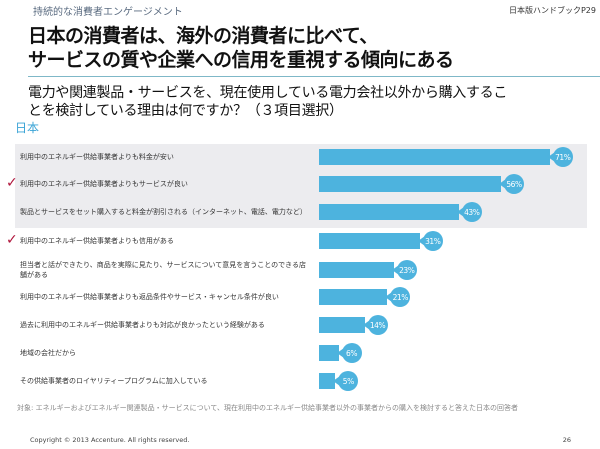  I want to click on value-label: 31%, so click(430, 241).